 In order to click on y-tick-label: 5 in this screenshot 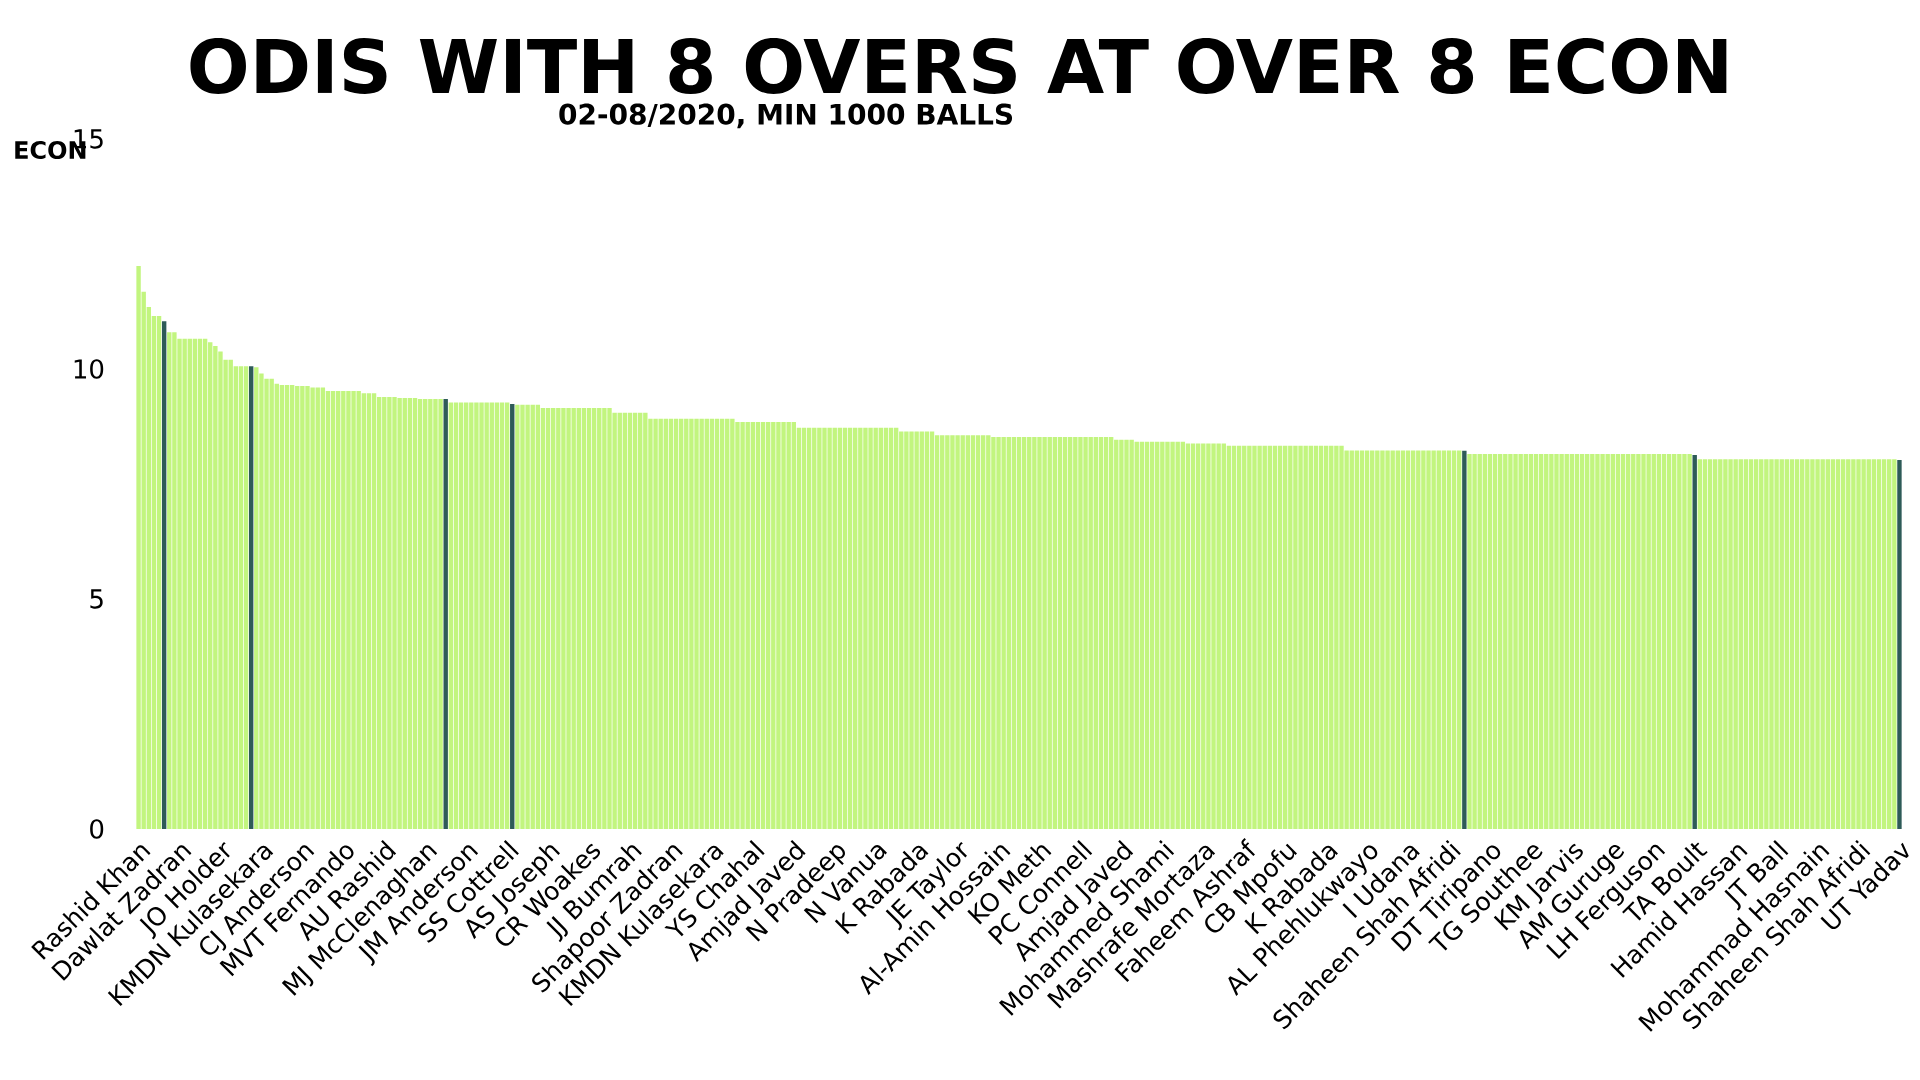, I will do `click(96, 599)`.